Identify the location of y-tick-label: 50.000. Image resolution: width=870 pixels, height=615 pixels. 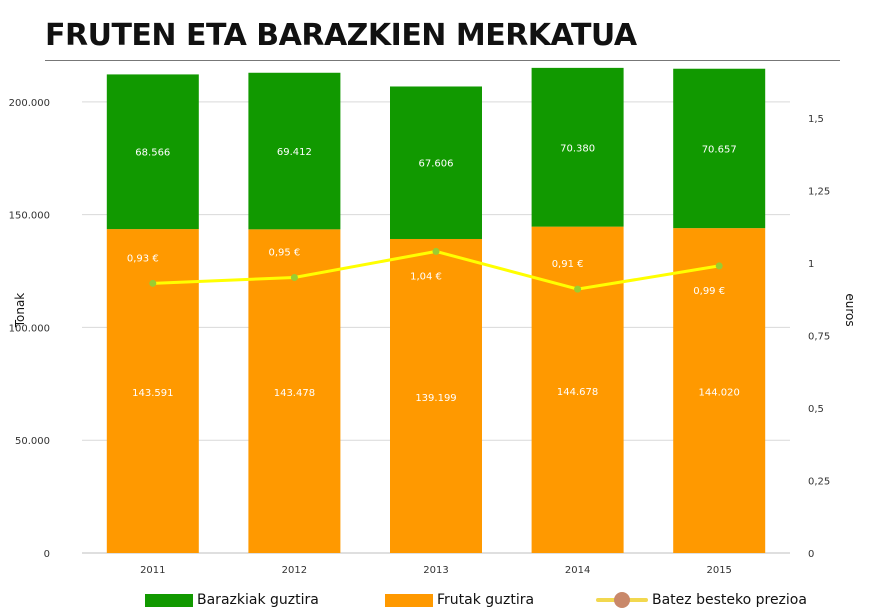
(32, 441).